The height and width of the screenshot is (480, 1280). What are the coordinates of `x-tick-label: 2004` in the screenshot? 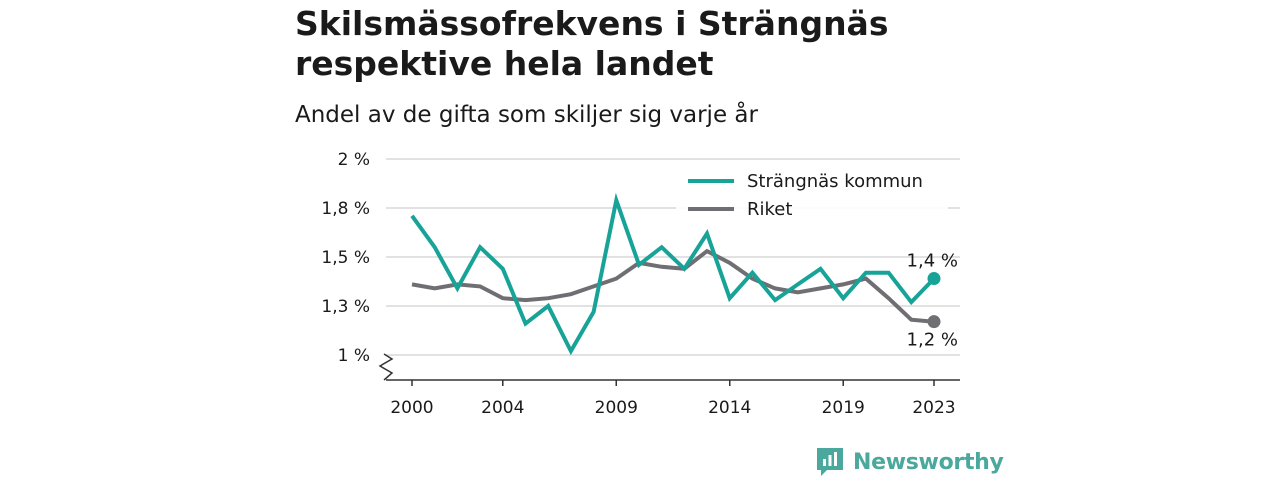 It's located at (502, 408).